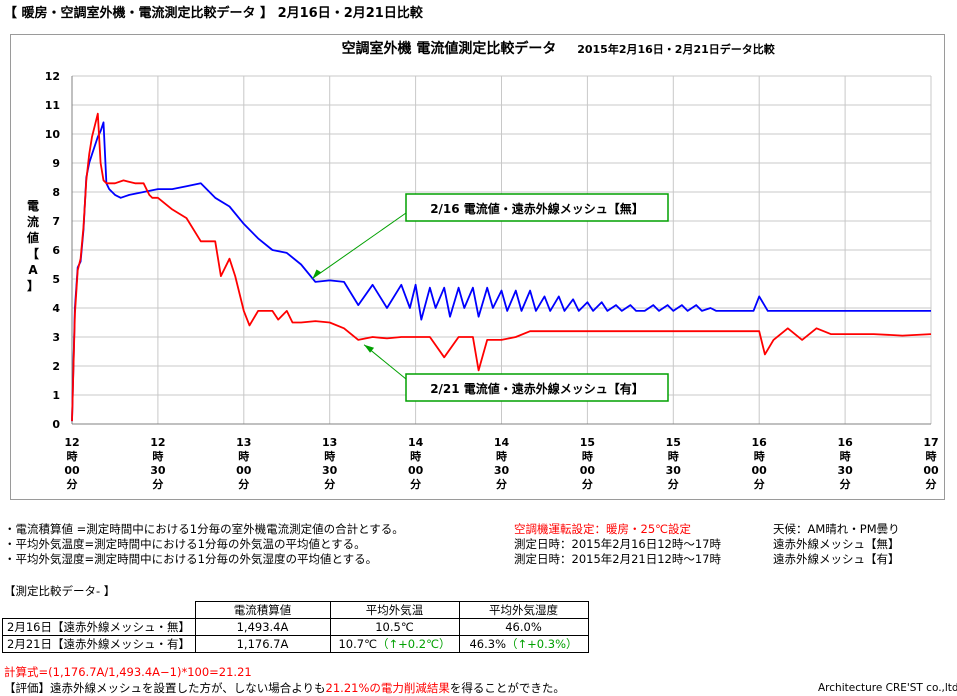 The width and height of the screenshot is (957, 696). What do you see at coordinates (72, 463) in the screenshot?
I see `x-tick-label: 12 時 00 分` at bounding box center [72, 463].